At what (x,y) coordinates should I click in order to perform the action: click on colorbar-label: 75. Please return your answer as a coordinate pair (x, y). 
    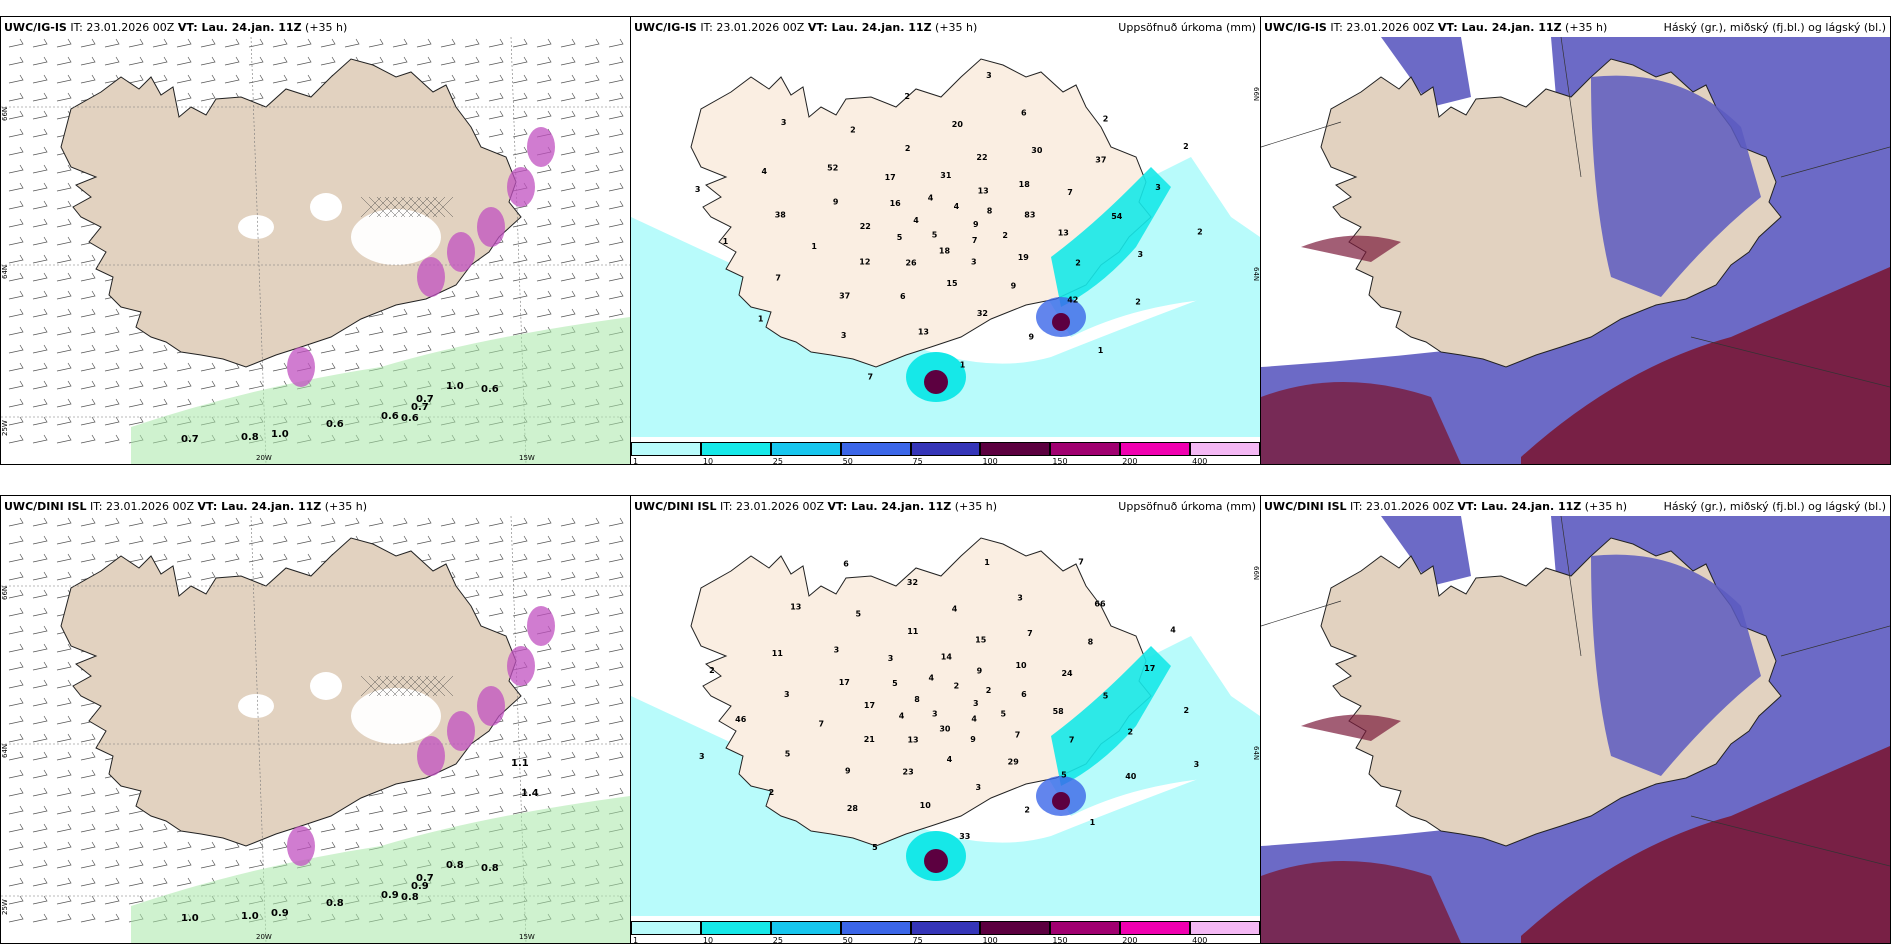
    Looking at the image, I should click on (917, 940).